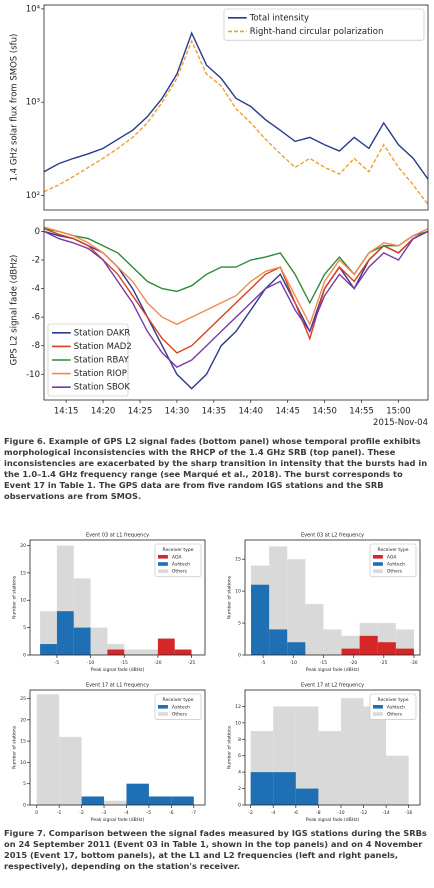 The image size is (434, 888). Describe the element at coordinates (238, 707) in the screenshot. I see `y-tick-label: 12` at that location.